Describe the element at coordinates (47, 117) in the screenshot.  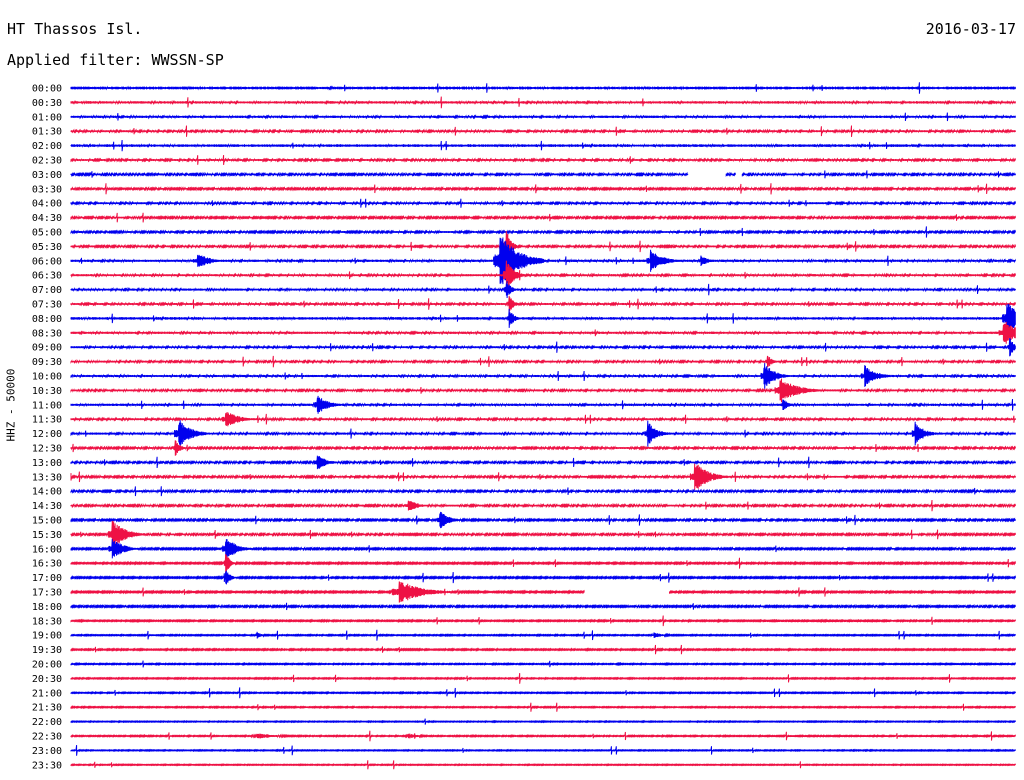
I see `time-tick-label: 01:00` at that location.